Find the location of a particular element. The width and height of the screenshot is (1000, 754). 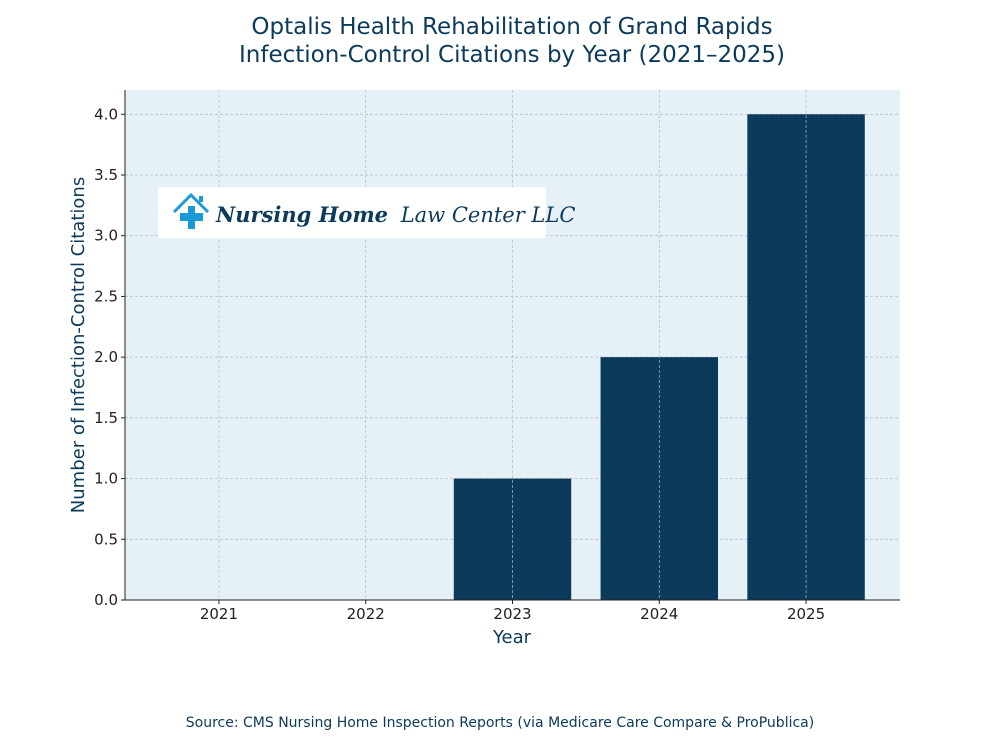

logo-text-bold: Nursing Home is located at coordinates (301, 214).